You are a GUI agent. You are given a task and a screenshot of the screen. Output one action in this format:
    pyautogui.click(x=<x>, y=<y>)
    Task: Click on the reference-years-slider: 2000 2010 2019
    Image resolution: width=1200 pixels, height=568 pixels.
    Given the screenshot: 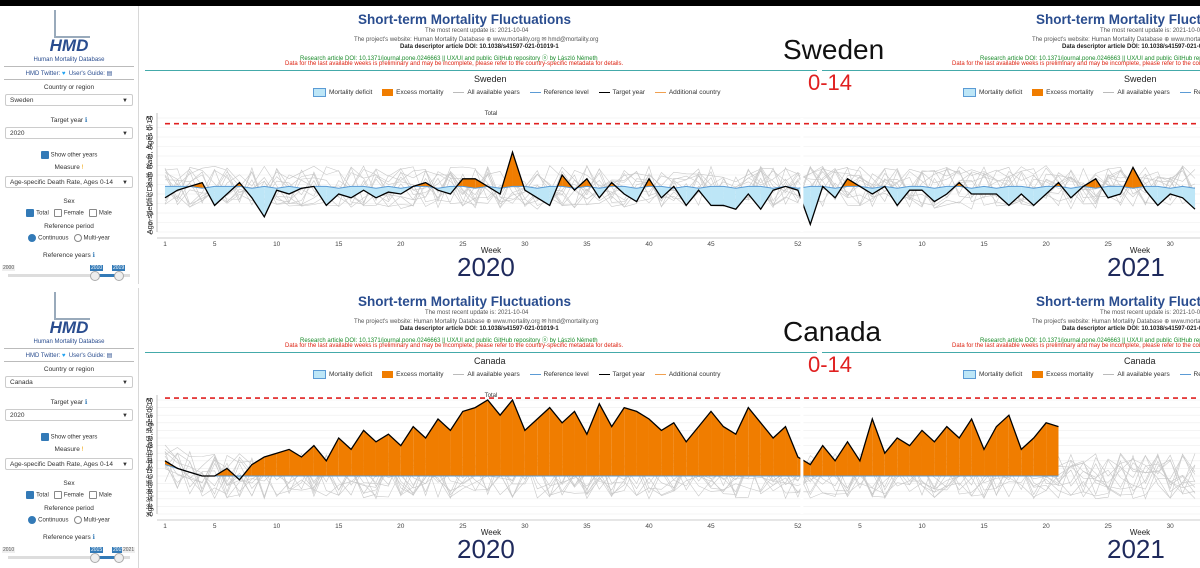 What is the action you would take?
    pyautogui.click(x=66, y=273)
    